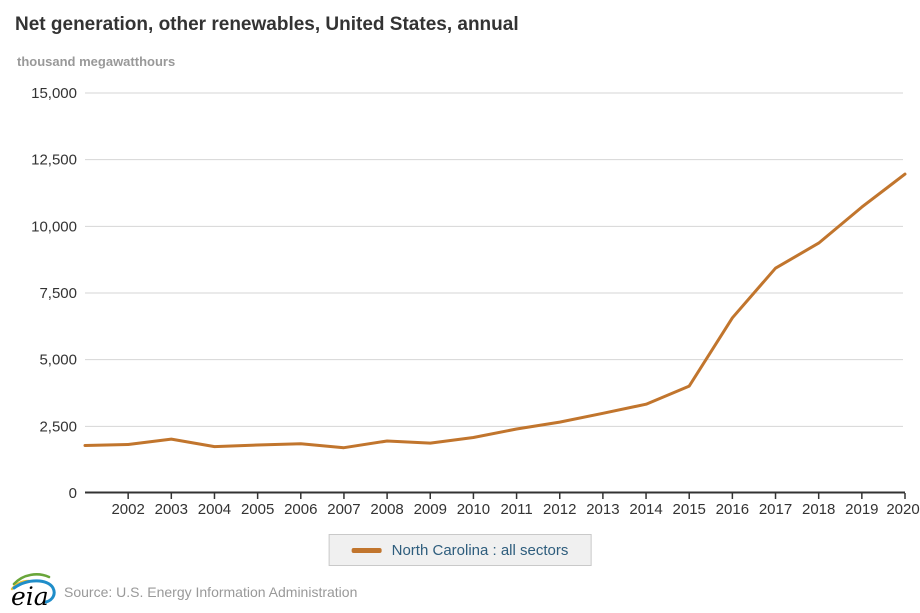  What do you see at coordinates (689, 509) in the screenshot?
I see `x-axis-tick-label: 2015` at bounding box center [689, 509].